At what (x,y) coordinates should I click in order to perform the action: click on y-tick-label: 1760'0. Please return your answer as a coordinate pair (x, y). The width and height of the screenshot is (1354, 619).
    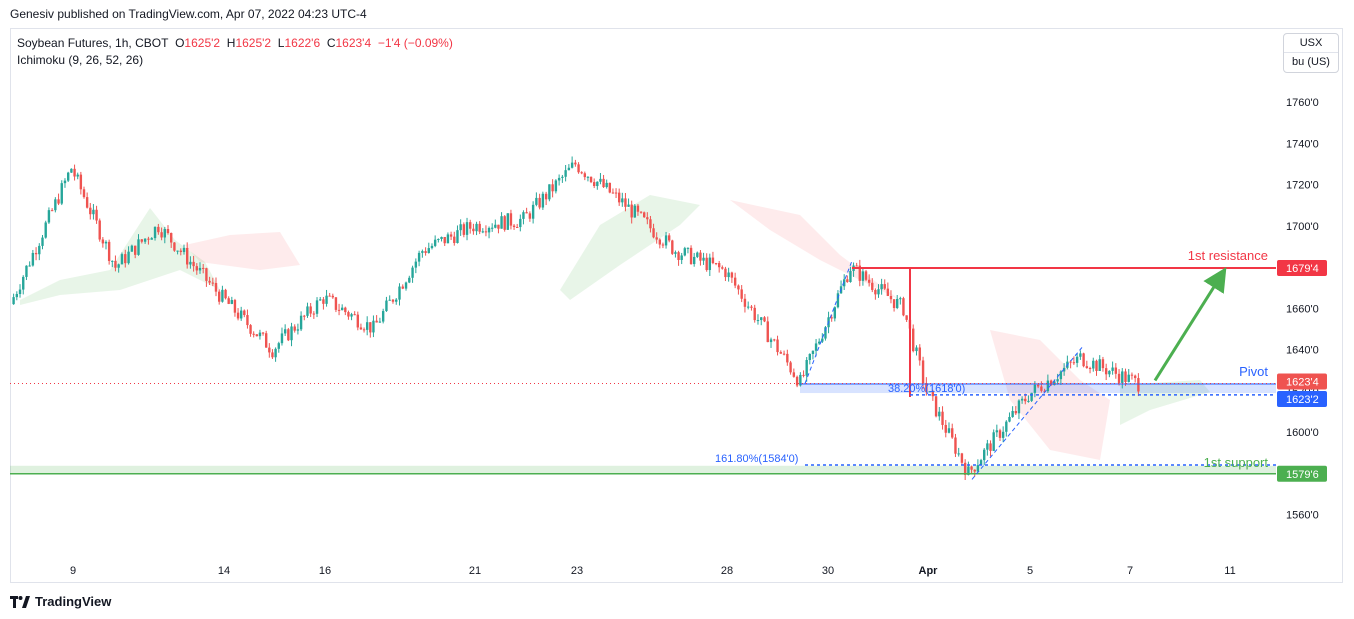
    Looking at the image, I should click on (1302, 103).